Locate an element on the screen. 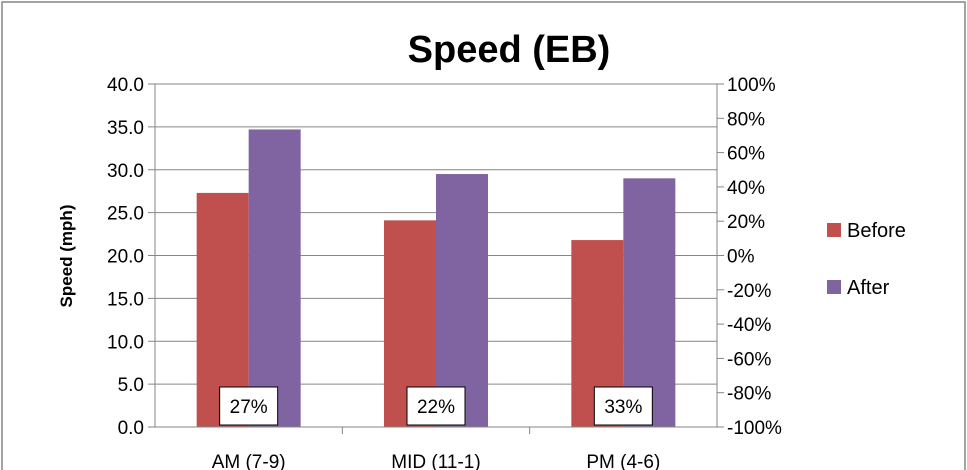  y-tick-label: 5.0 is located at coordinates (131, 385).